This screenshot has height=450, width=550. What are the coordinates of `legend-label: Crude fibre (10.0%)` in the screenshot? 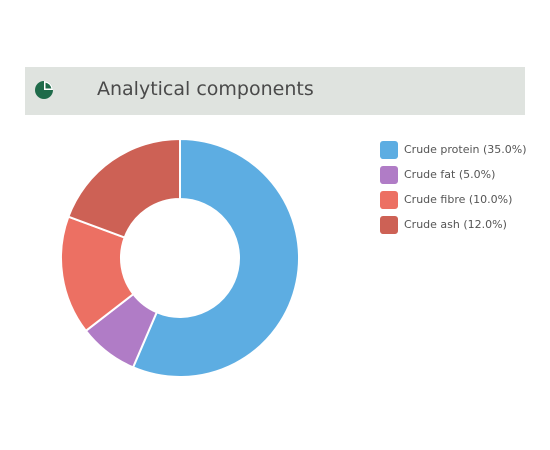 It's located at (458, 199).